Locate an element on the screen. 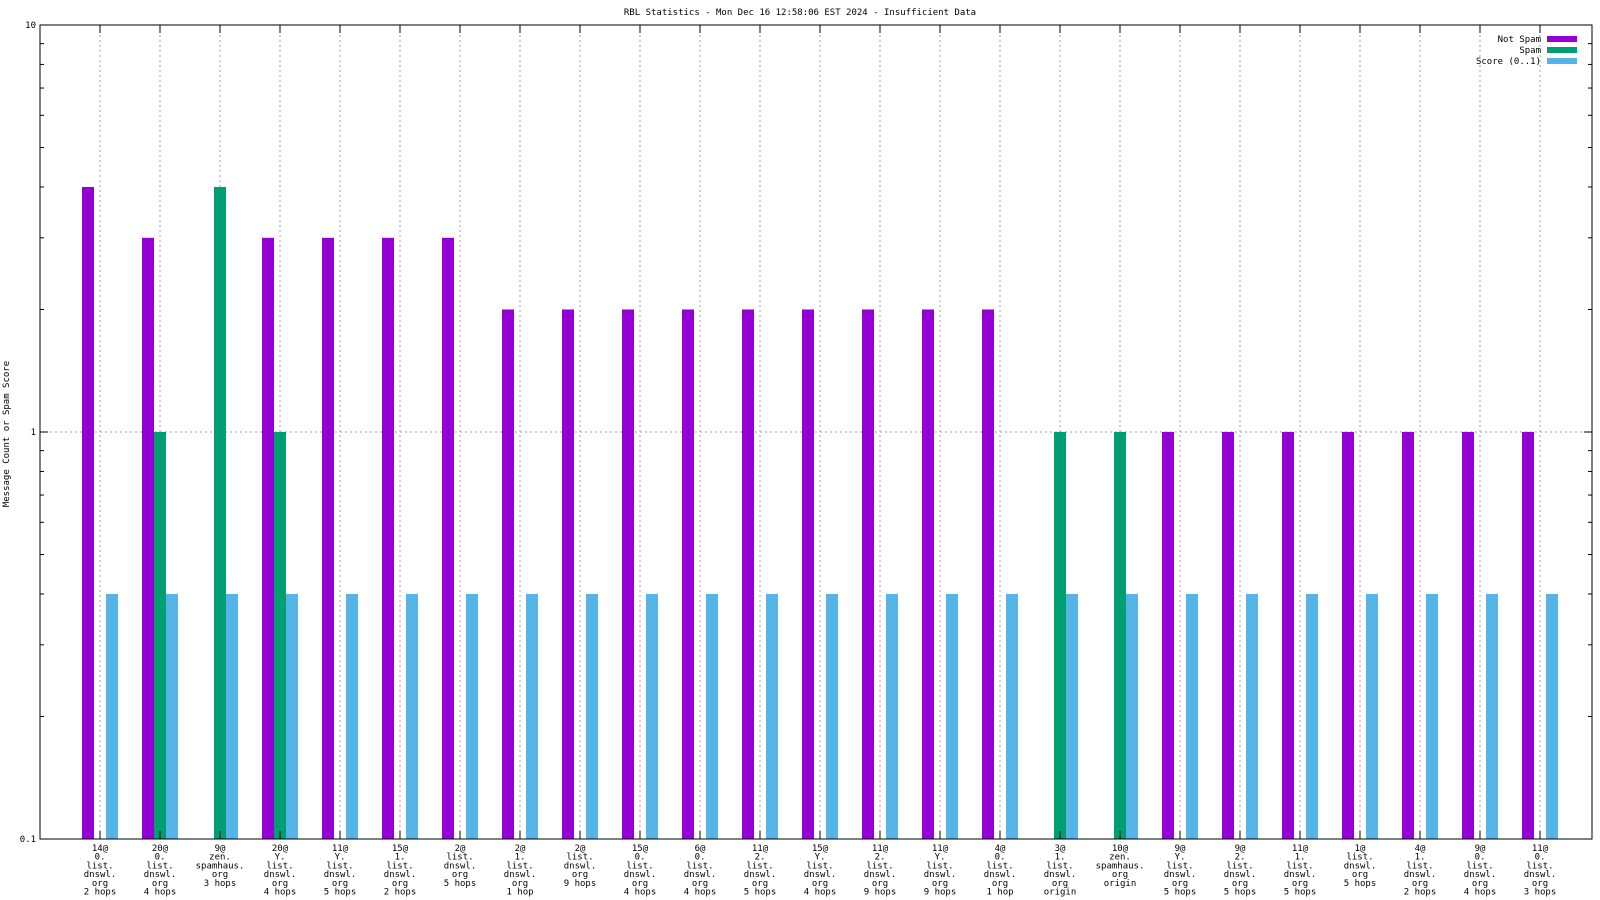 This screenshot has height=900, width=1600. x-tick-label: 3@ 1. list. dnswl. org origin is located at coordinates (1060, 871).